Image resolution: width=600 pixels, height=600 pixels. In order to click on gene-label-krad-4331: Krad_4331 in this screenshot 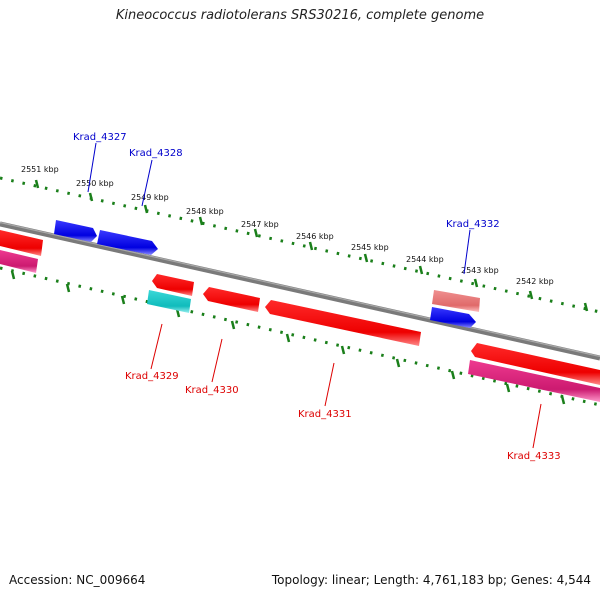, I will do `click(325, 414)`.